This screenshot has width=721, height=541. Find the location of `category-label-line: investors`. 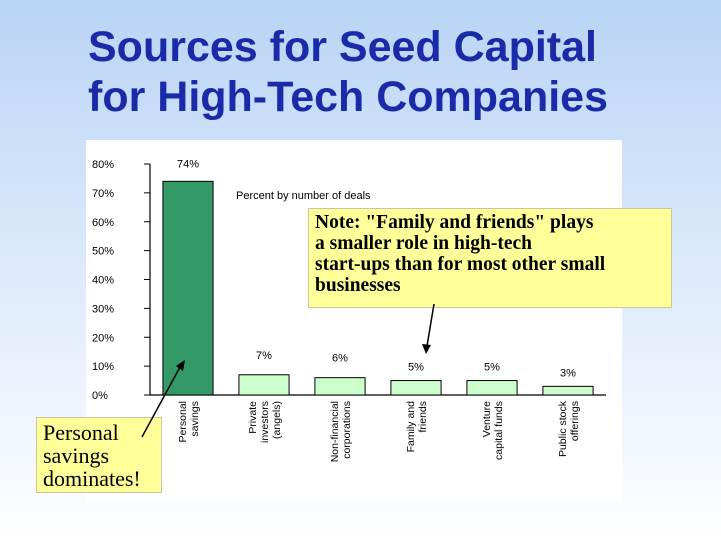

category-label-line: investors is located at coordinates (265, 422).